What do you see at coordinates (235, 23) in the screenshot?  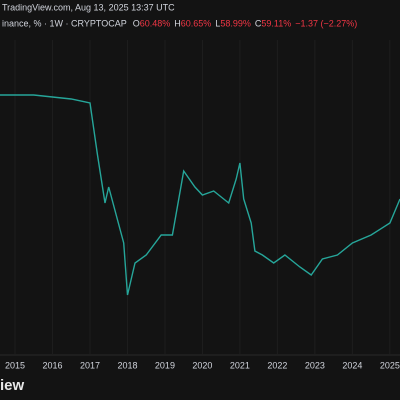 I see `ohlc-value: 58.99%` at bounding box center [235, 23].